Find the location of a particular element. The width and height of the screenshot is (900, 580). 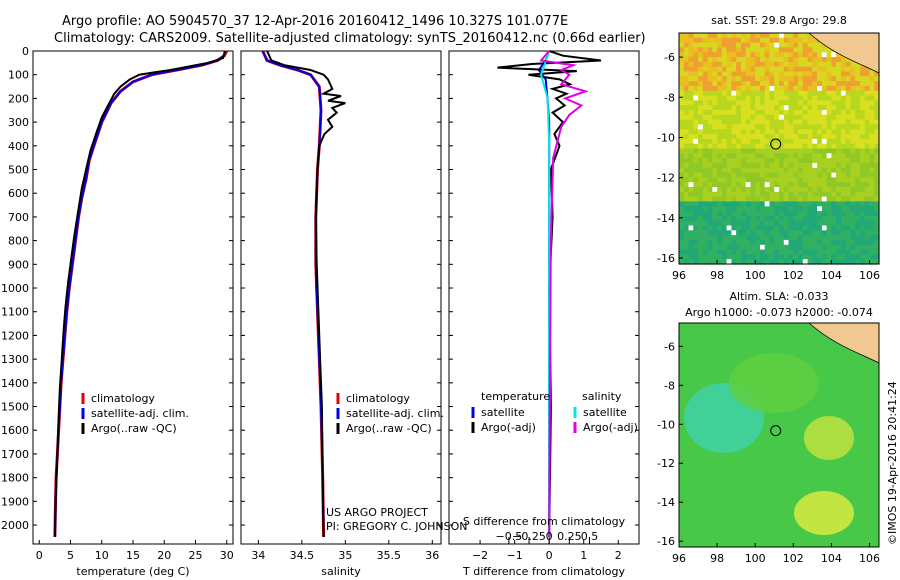

map-x-tick-label: 104 is located at coordinates (831, 275).